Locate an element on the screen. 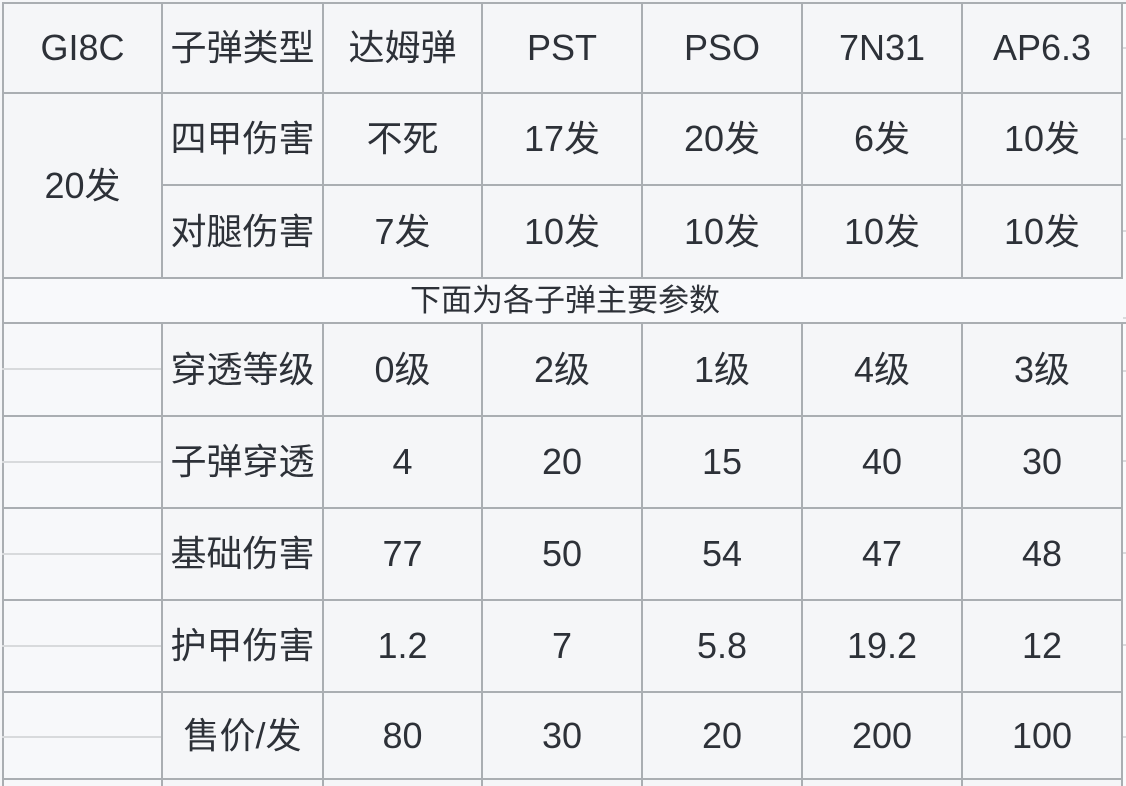 The height and width of the screenshot is (786, 1126). cell-armor-damage-v1: 7 is located at coordinates (563, 647).